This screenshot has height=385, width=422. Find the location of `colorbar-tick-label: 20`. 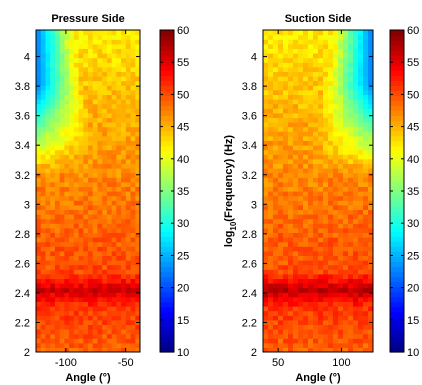

colorbar-tick-label: 20 is located at coordinates (413, 289).